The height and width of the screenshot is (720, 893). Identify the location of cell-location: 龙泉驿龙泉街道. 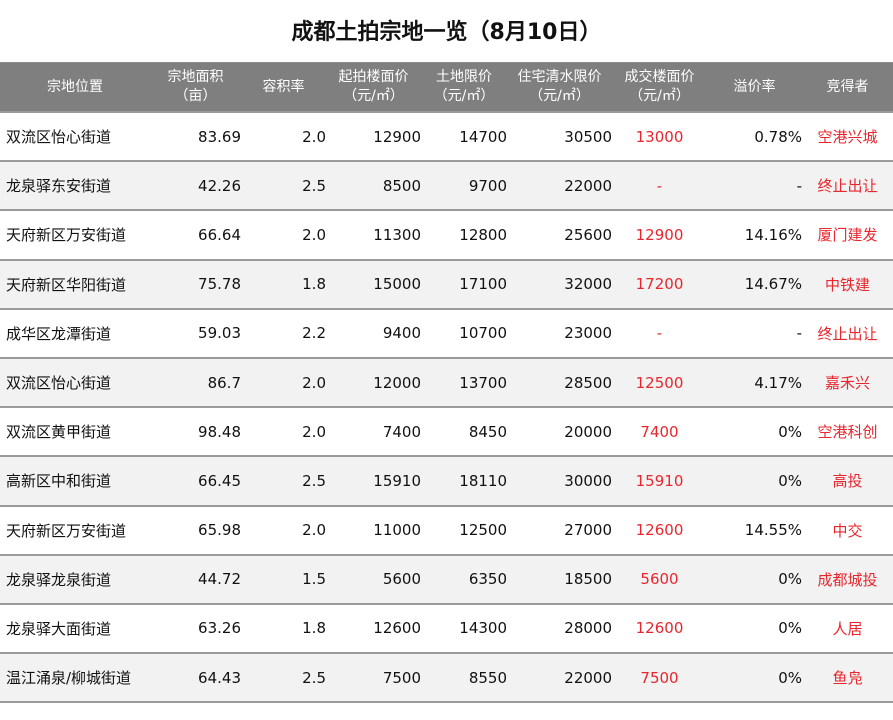
(75, 578).